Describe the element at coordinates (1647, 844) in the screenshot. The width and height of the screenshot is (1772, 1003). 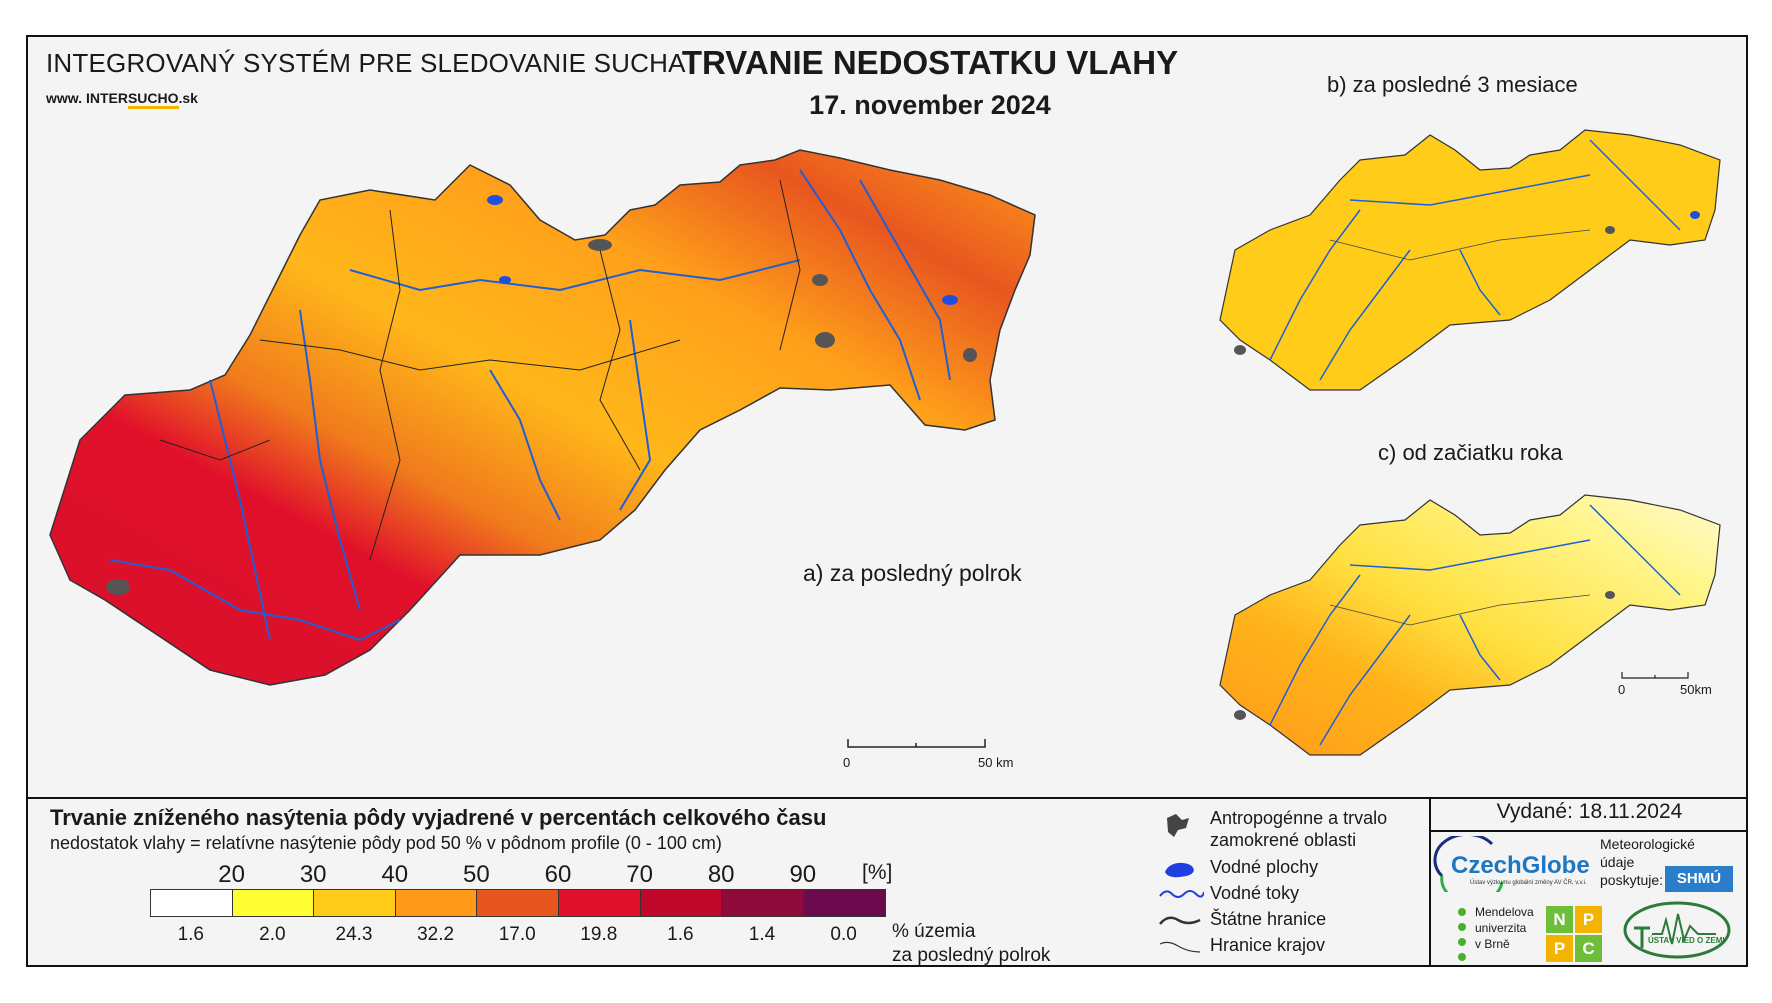
I see `shmu-note-1: Meteorologické` at that location.